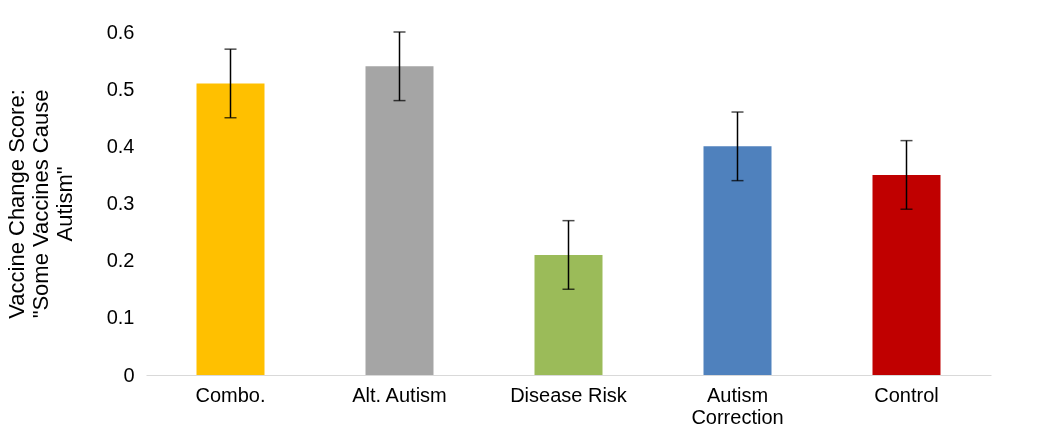  Describe the element at coordinates (120, 317) in the screenshot. I see `y-tick-label: 0.1` at that location.